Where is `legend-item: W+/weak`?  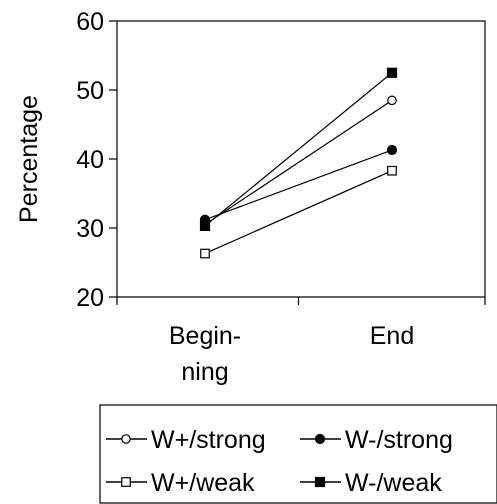 legend-item: W+/weak is located at coordinates (180, 483).